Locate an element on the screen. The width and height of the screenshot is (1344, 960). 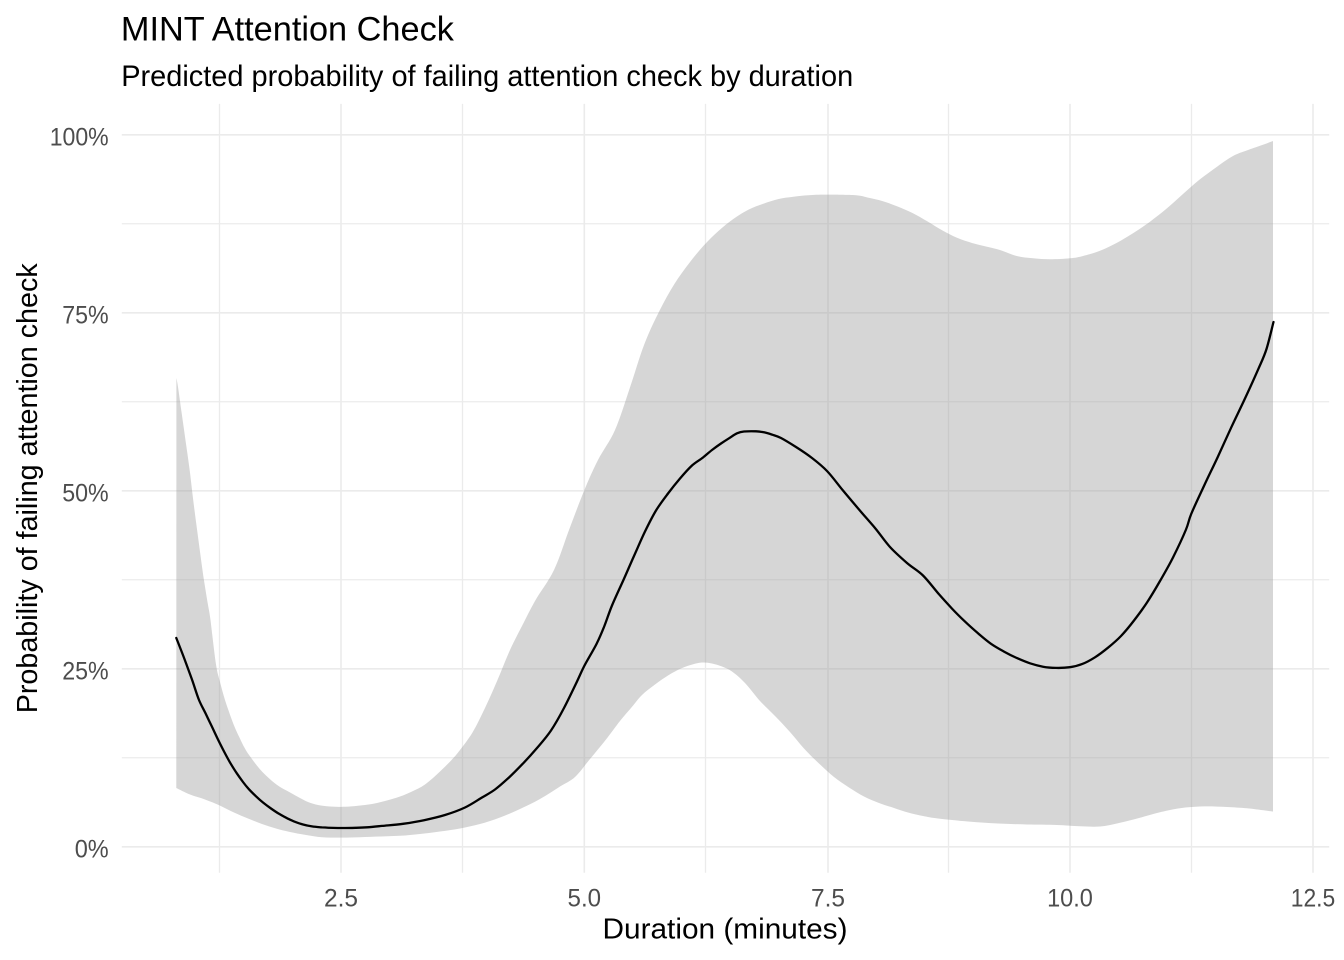
svg-text:Probability of failing attenti: Probability of failing attention check is located at coordinates (28, 488).